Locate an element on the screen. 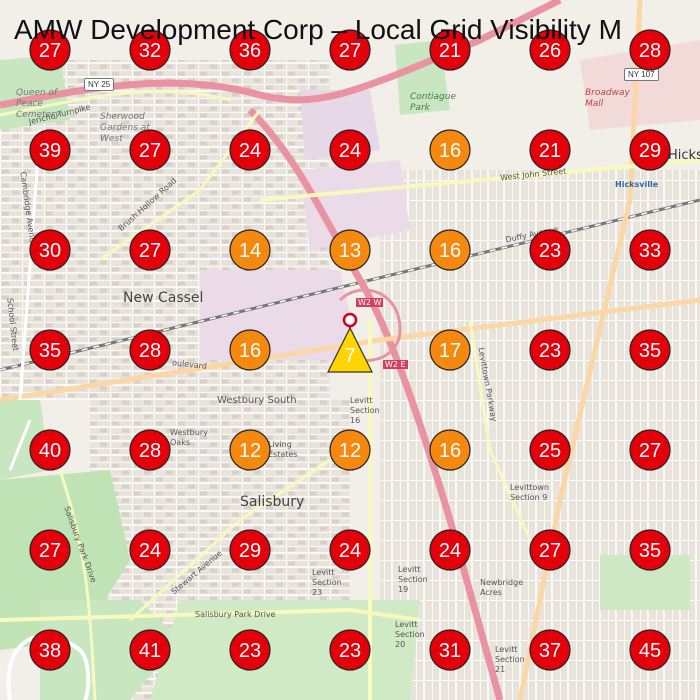 The width and height of the screenshot is (700, 700). grid-marker-value: 37 is located at coordinates (550, 651).